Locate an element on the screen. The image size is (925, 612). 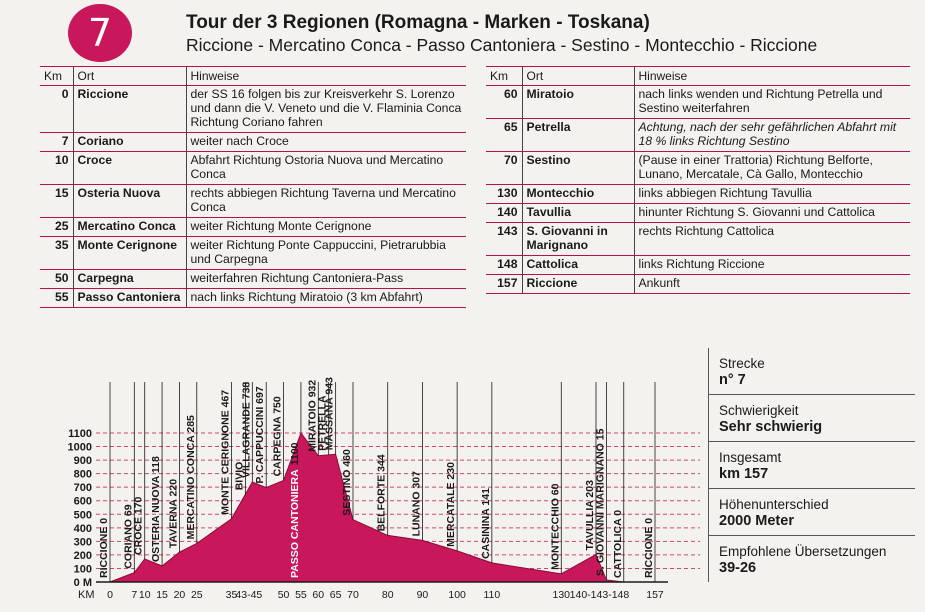
place-altitude: 460 is located at coordinates (347, 458).